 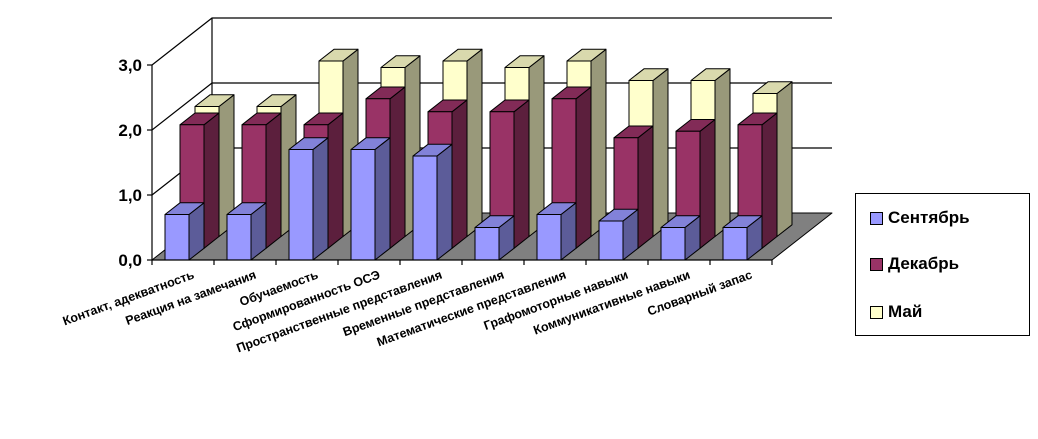 What do you see at coordinates (397, 167) in the screenshot?
I see `bar-dekabr-3-side` at bounding box center [397, 167].